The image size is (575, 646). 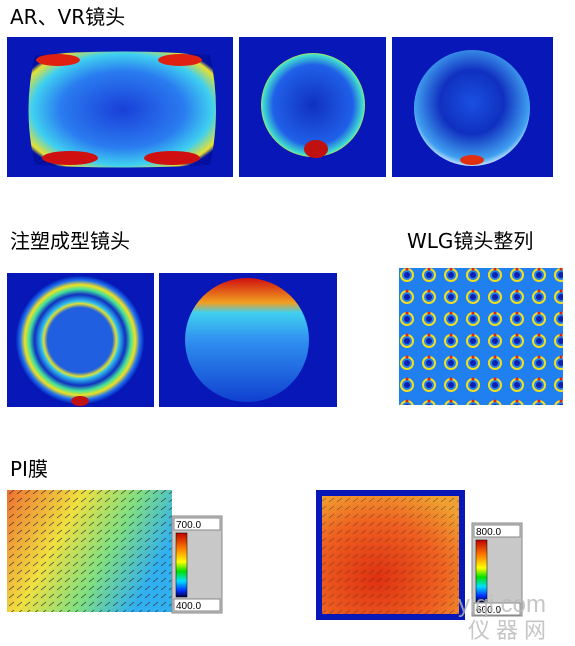 I want to click on colorbar-max: 800.0, so click(x=488, y=532).